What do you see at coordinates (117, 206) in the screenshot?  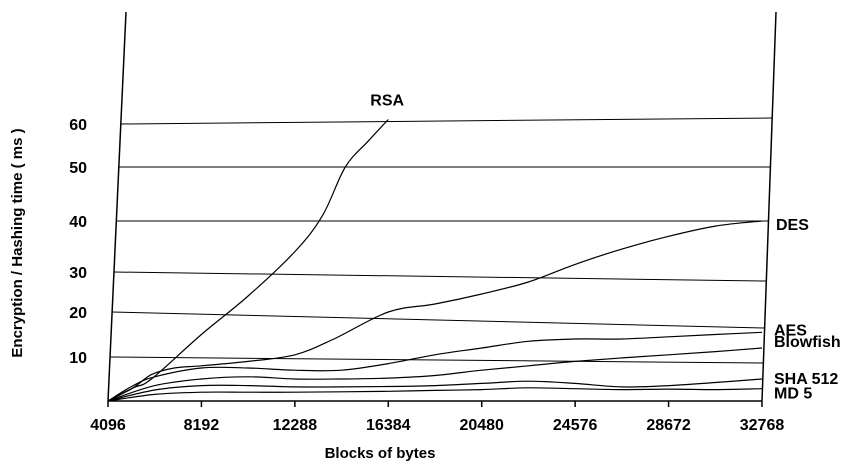 I see `y-axis-left` at bounding box center [117, 206].